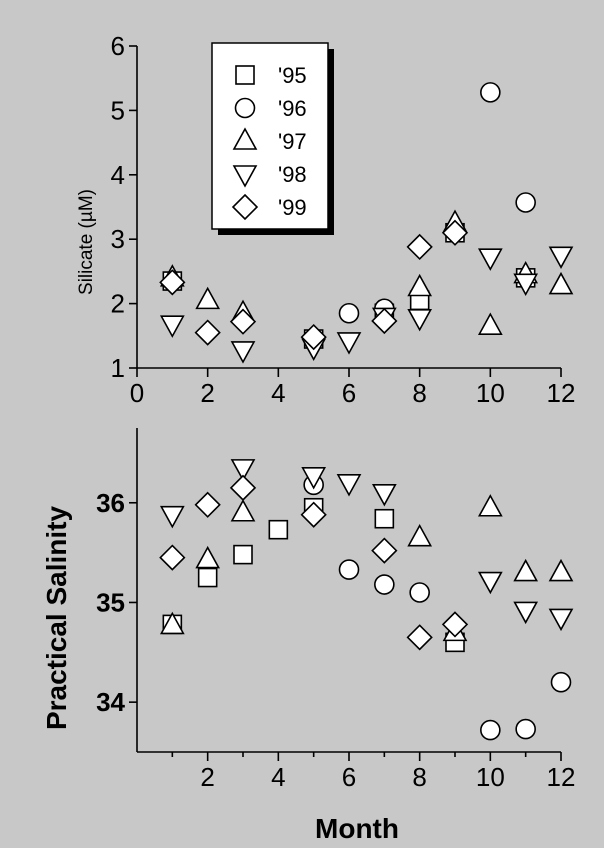 The width and height of the screenshot is (608, 852). I want to click on y-tick-label: 4, so click(118, 175).